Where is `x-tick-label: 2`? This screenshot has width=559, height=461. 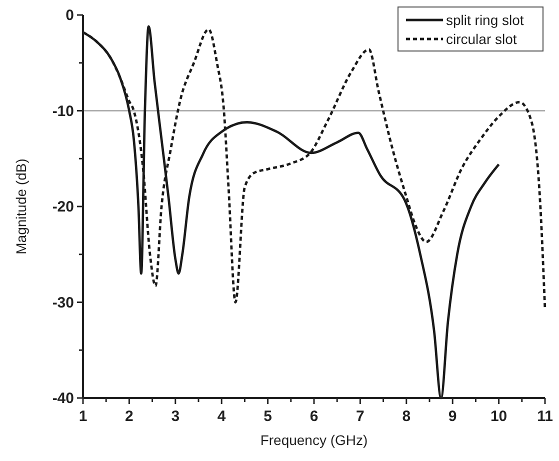 x-tick-label: 2 is located at coordinates (129, 416).